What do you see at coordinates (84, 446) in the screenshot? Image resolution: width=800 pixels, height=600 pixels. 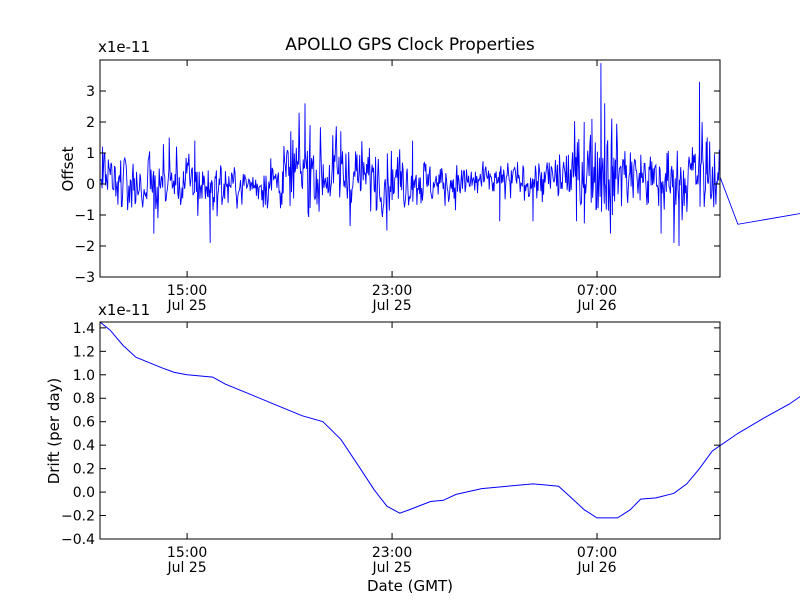 I see `drift-y-tick-label: 0.4` at bounding box center [84, 446].